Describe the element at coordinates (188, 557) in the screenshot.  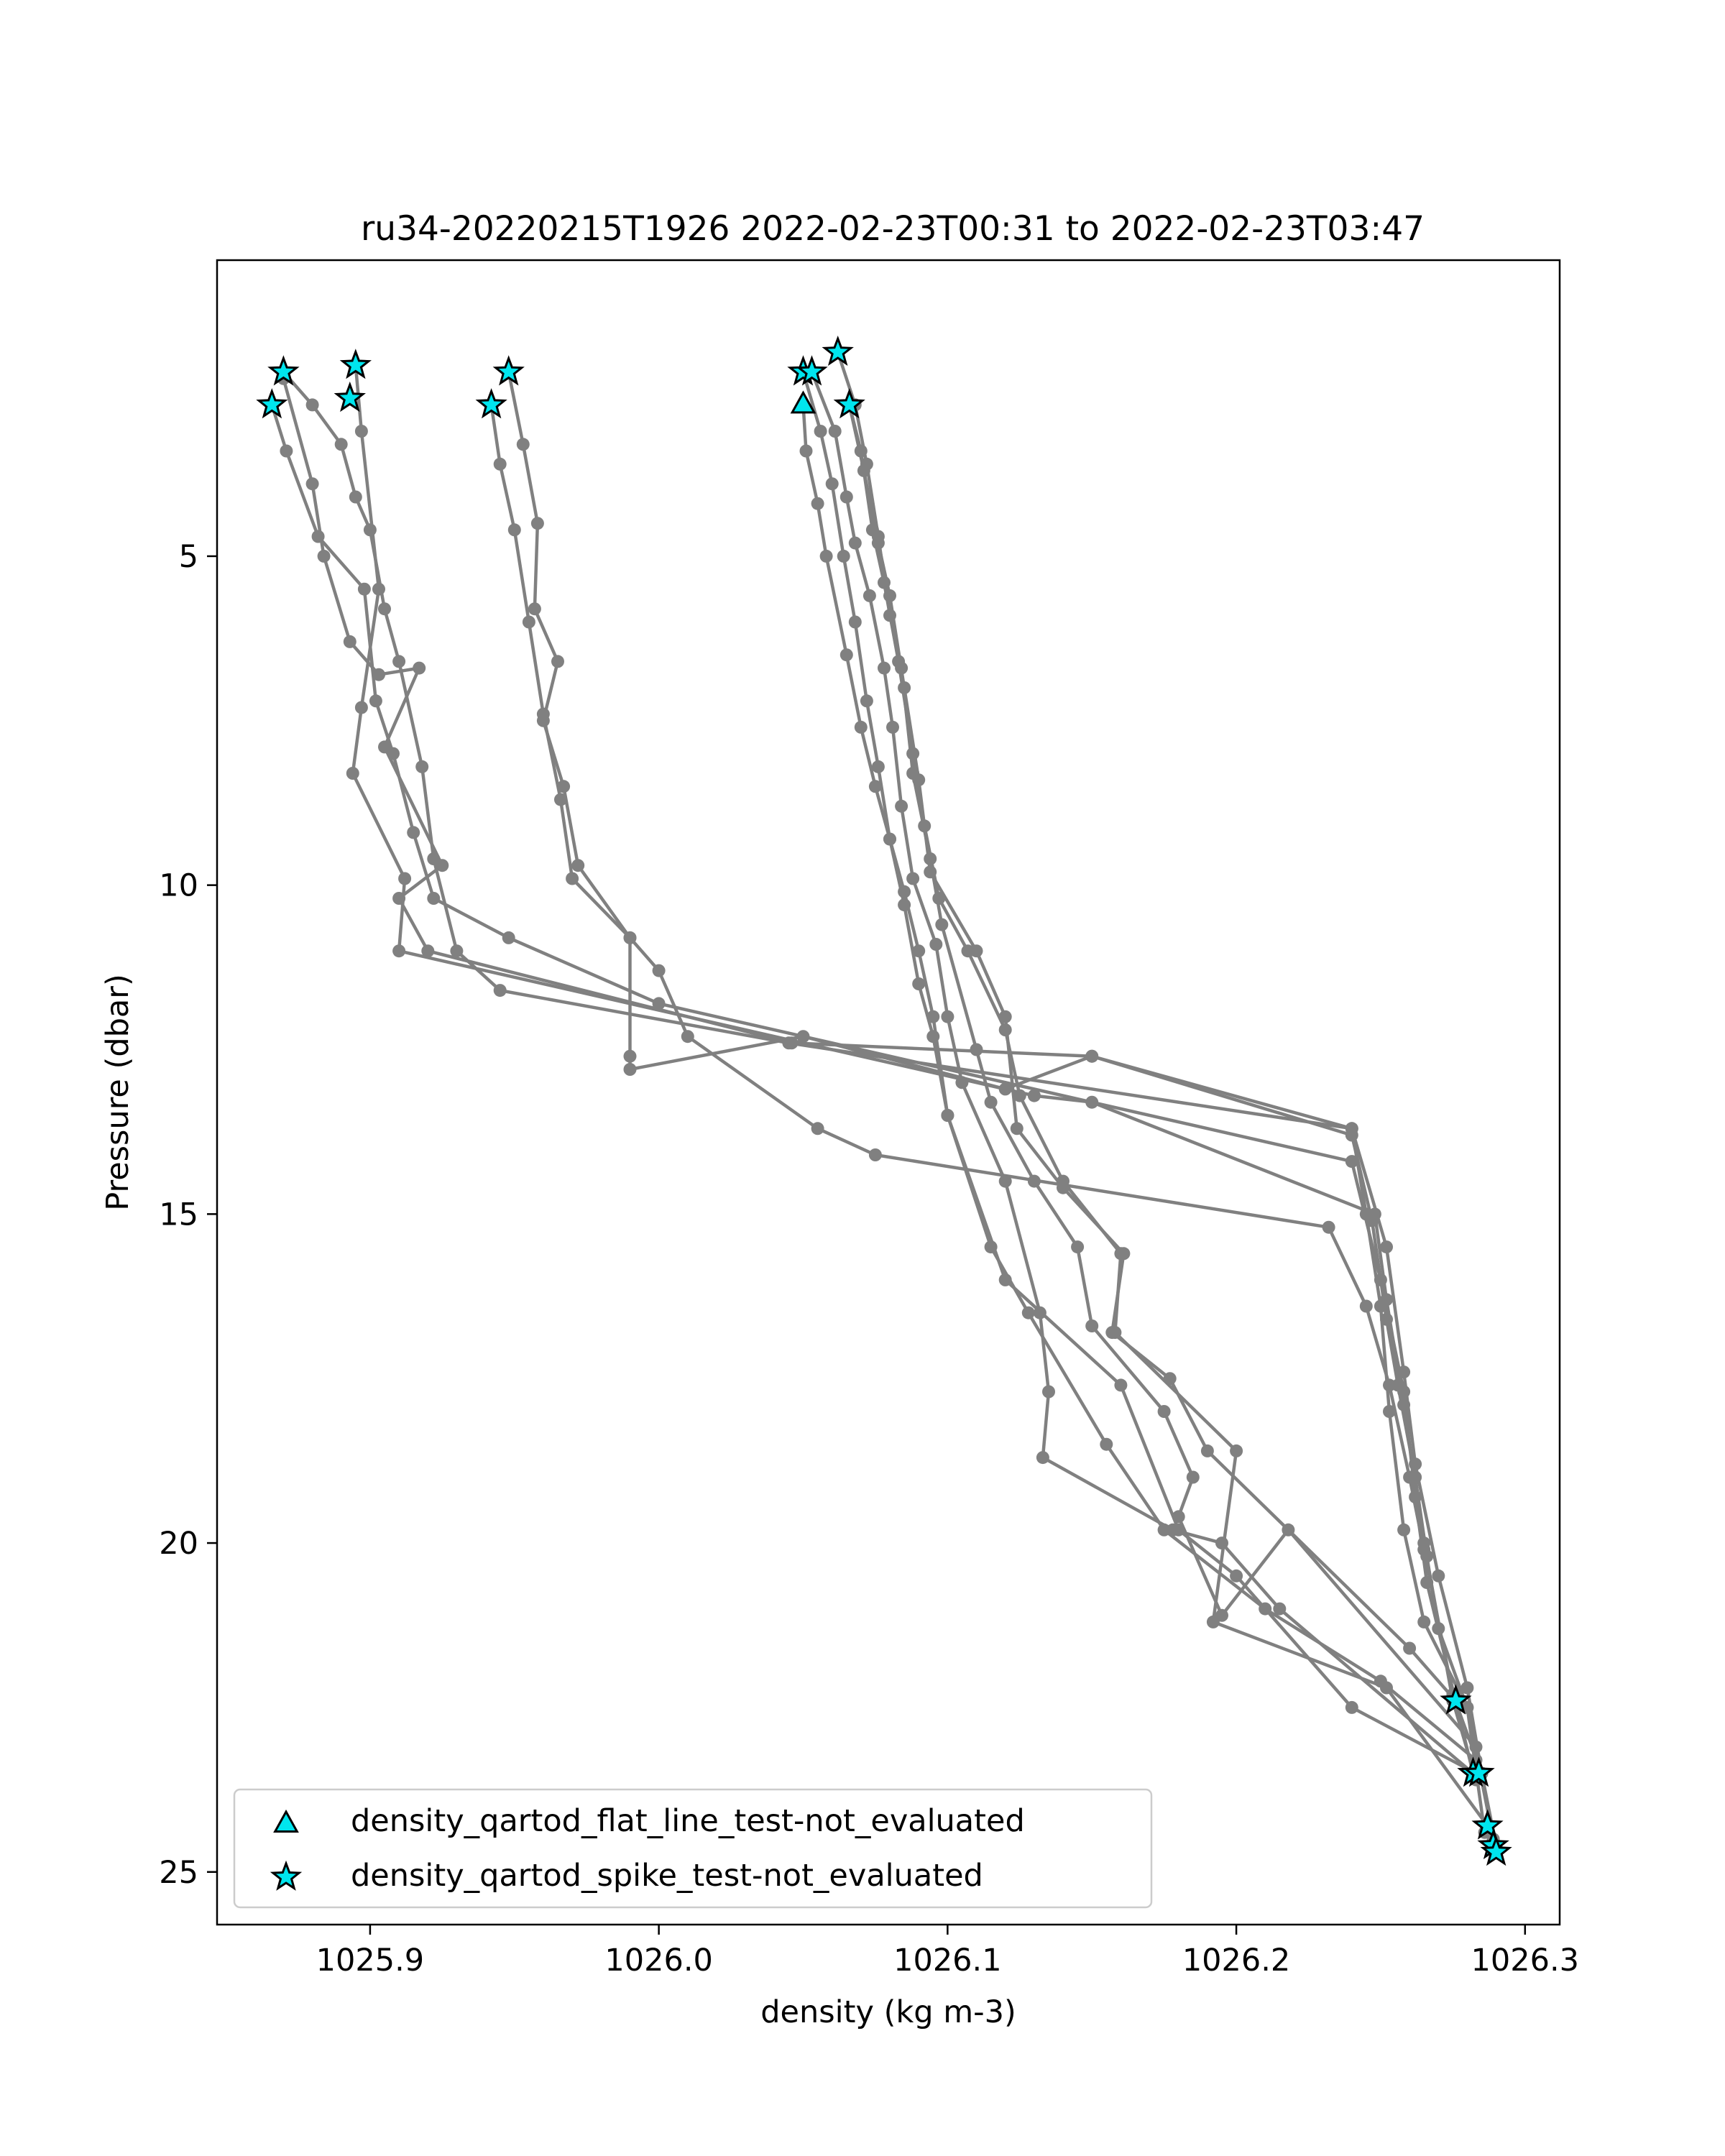
I see `y-tick-label: 5` at that location.